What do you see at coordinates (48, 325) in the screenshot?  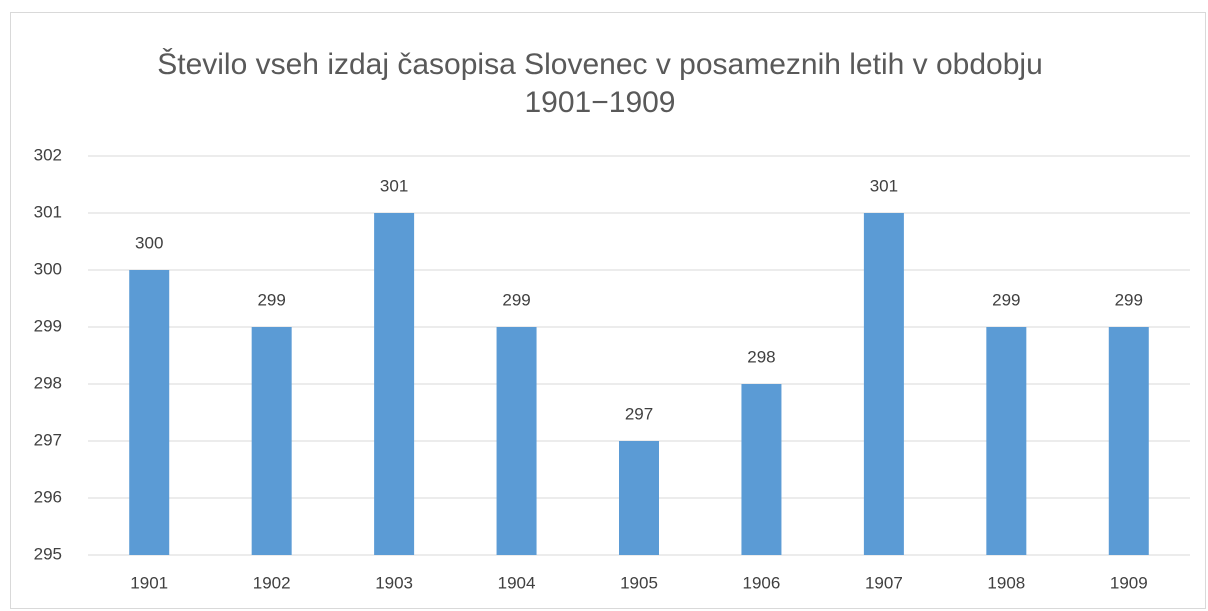 I see `y-tick-label: 299` at bounding box center [48, 325].